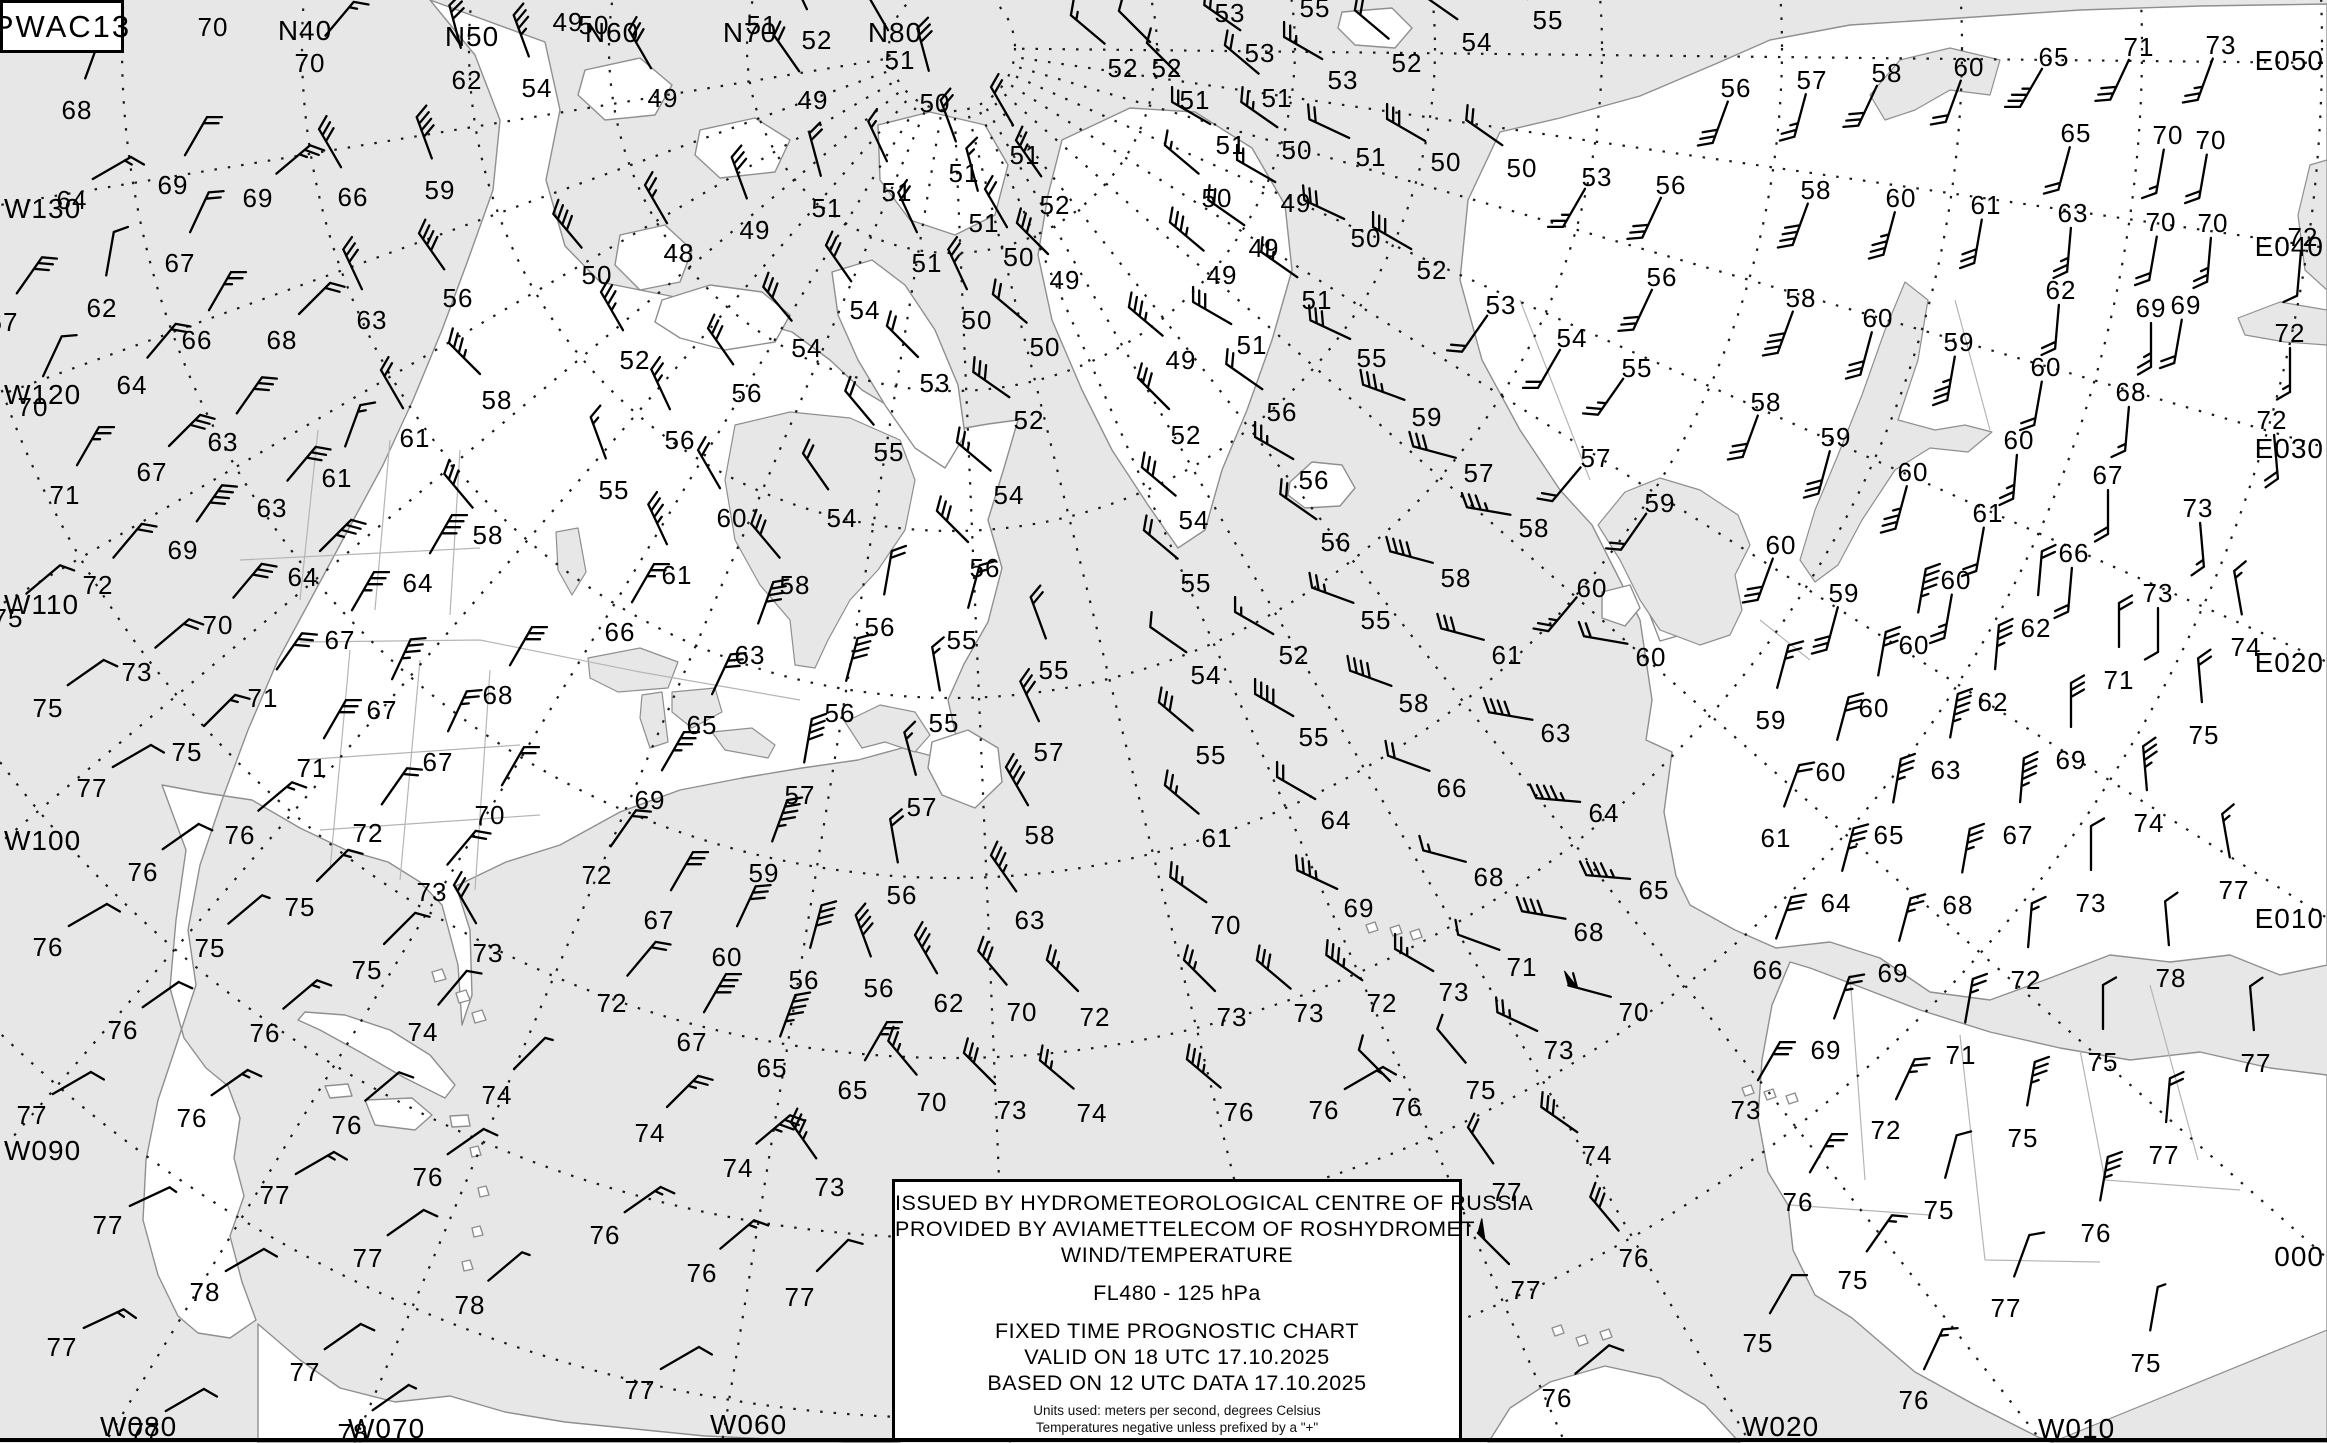  What do you see at coordinates (1177, 1293) in the screenshot?
I see `flight-level-line: FL480 - 125 hPa` at bounding box center [1177, 1293].